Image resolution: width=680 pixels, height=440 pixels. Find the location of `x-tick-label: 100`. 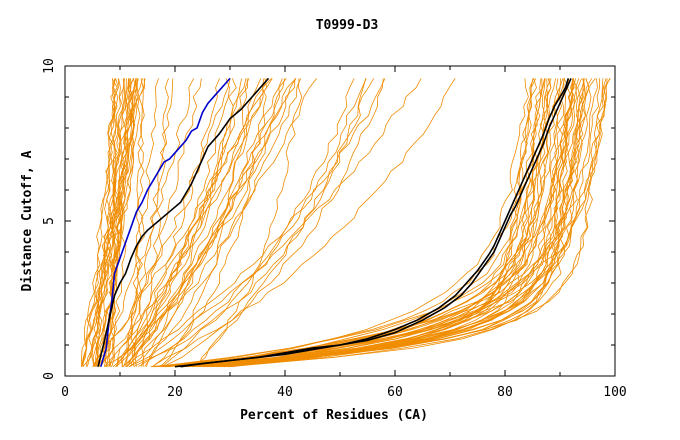

x-tick-label: 100 is located at coordinates (614, 392).